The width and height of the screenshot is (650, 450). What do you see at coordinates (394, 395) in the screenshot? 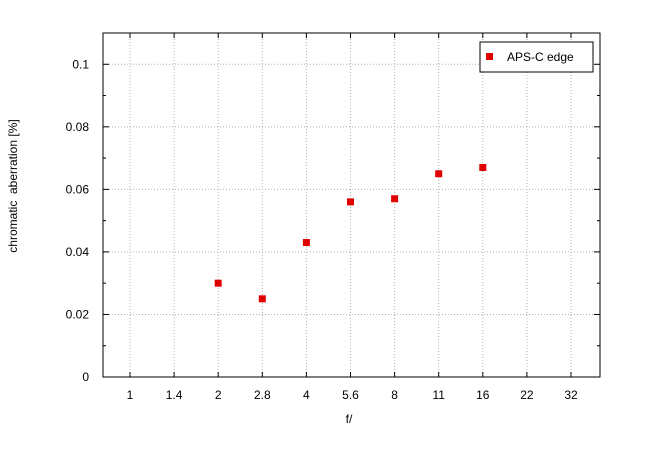
I see `x-tick-label: 8` at bounding box center [394, 395].